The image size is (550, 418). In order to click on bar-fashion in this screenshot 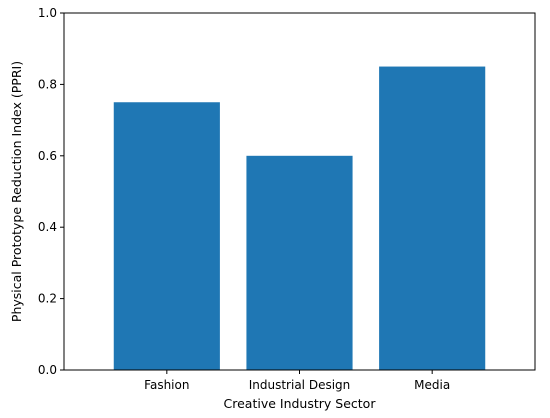, I will do `click(166, 236)`.